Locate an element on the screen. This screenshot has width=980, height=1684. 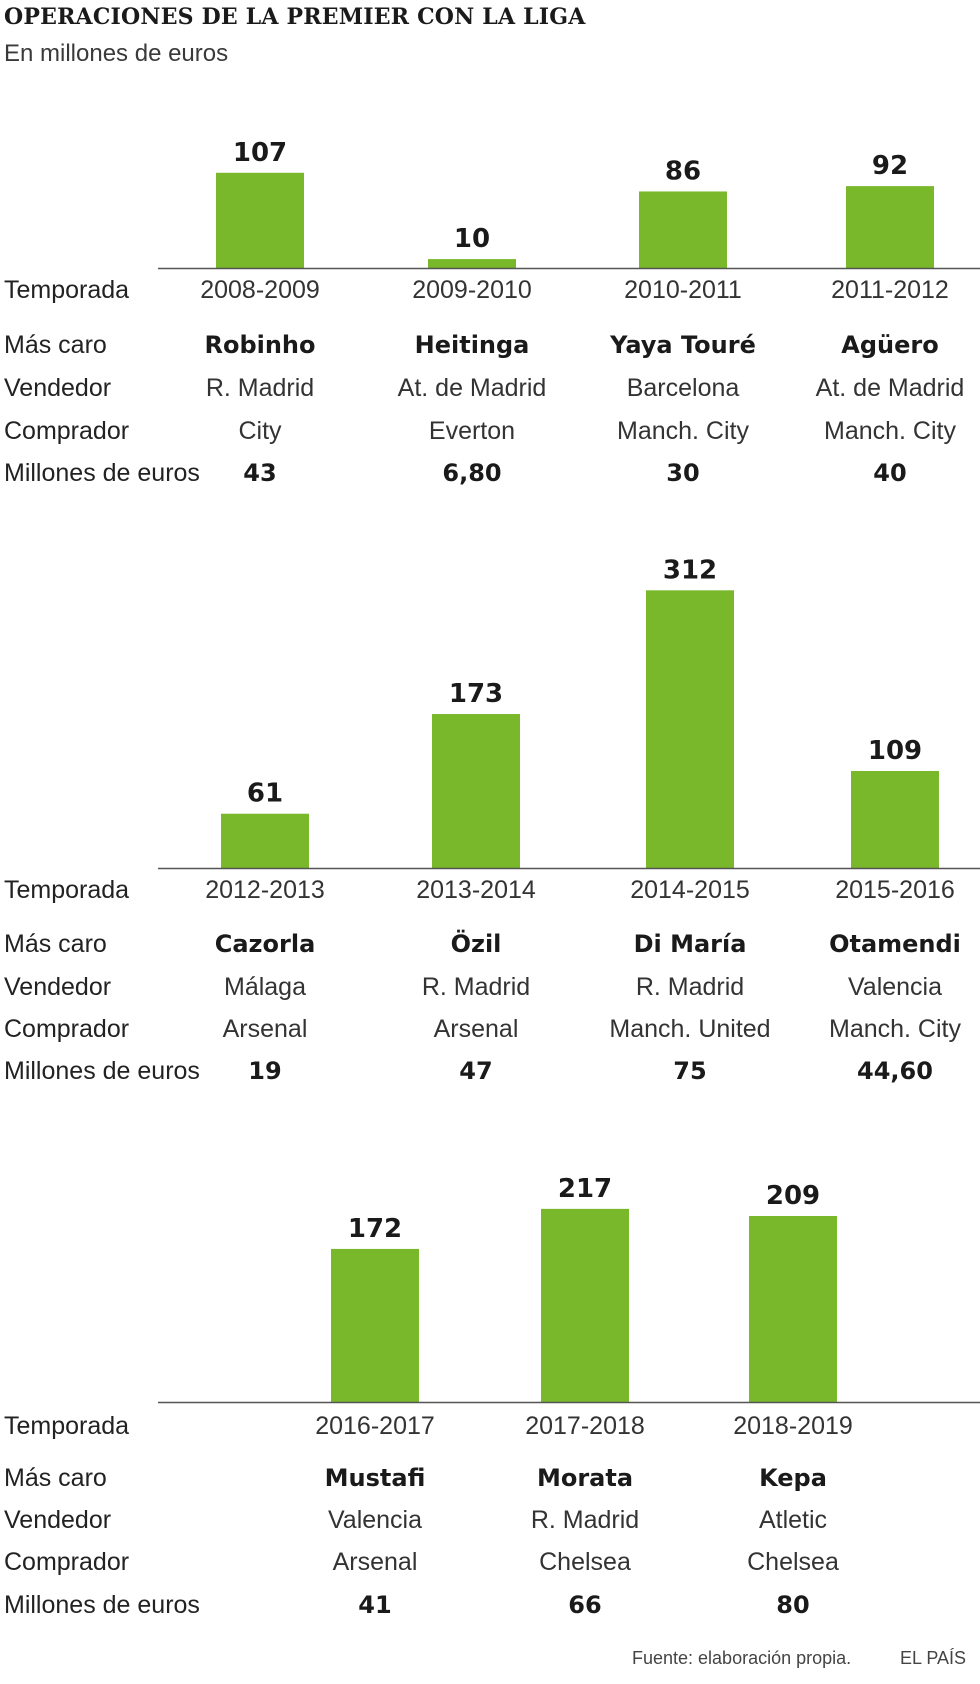
seller-club: Atletic is located at coordinates (793, 1520).